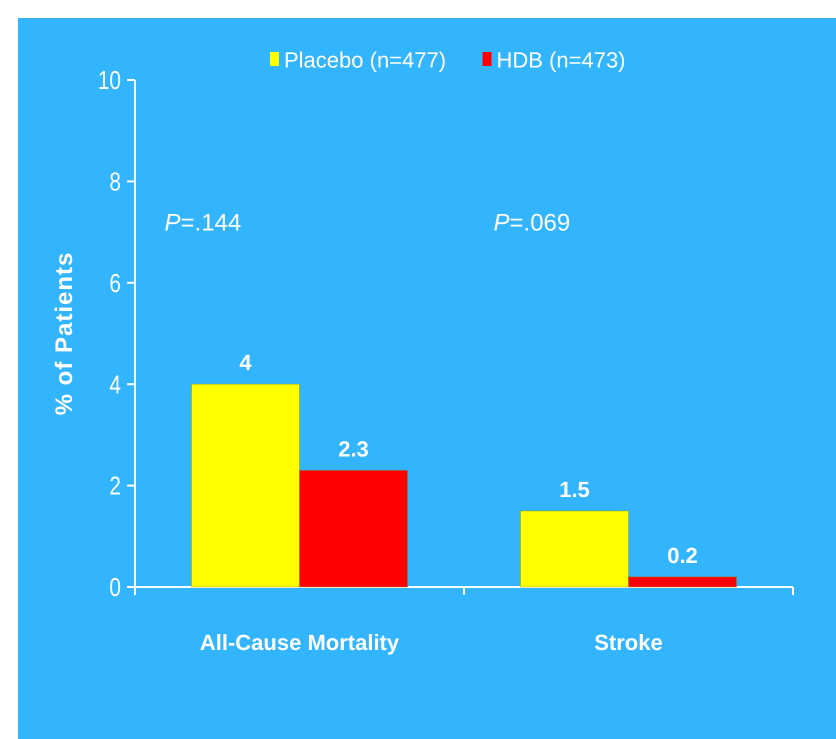 The height and width of the screenshot is (739, 836). I want to click on data-label: 0.2, so click(682, 555).